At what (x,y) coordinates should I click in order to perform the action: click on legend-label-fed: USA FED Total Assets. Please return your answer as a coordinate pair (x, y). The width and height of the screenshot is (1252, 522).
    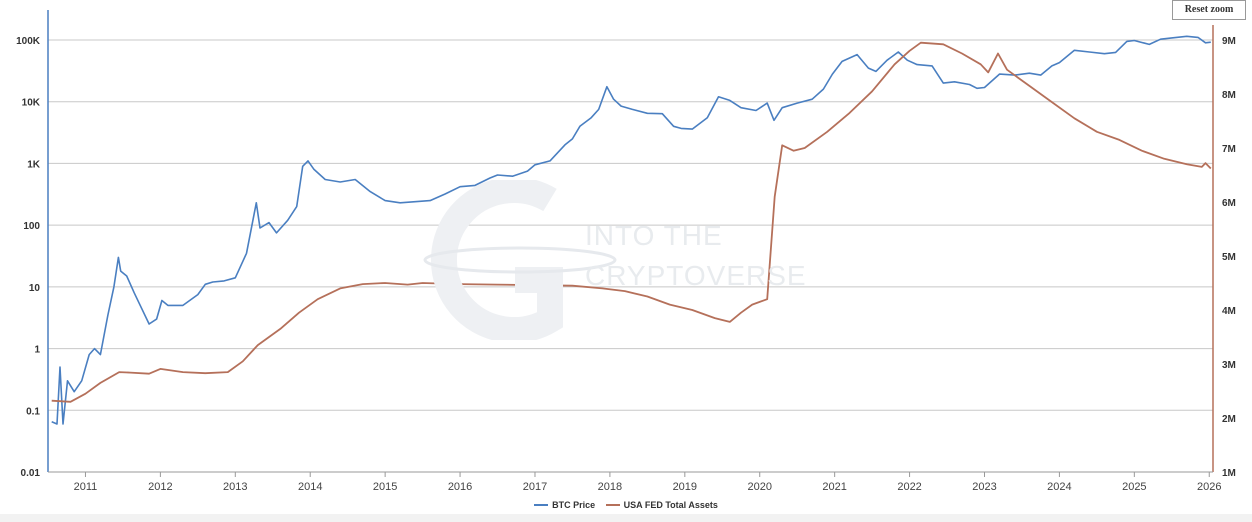
    Looking at the image, I should click on (670, 505).